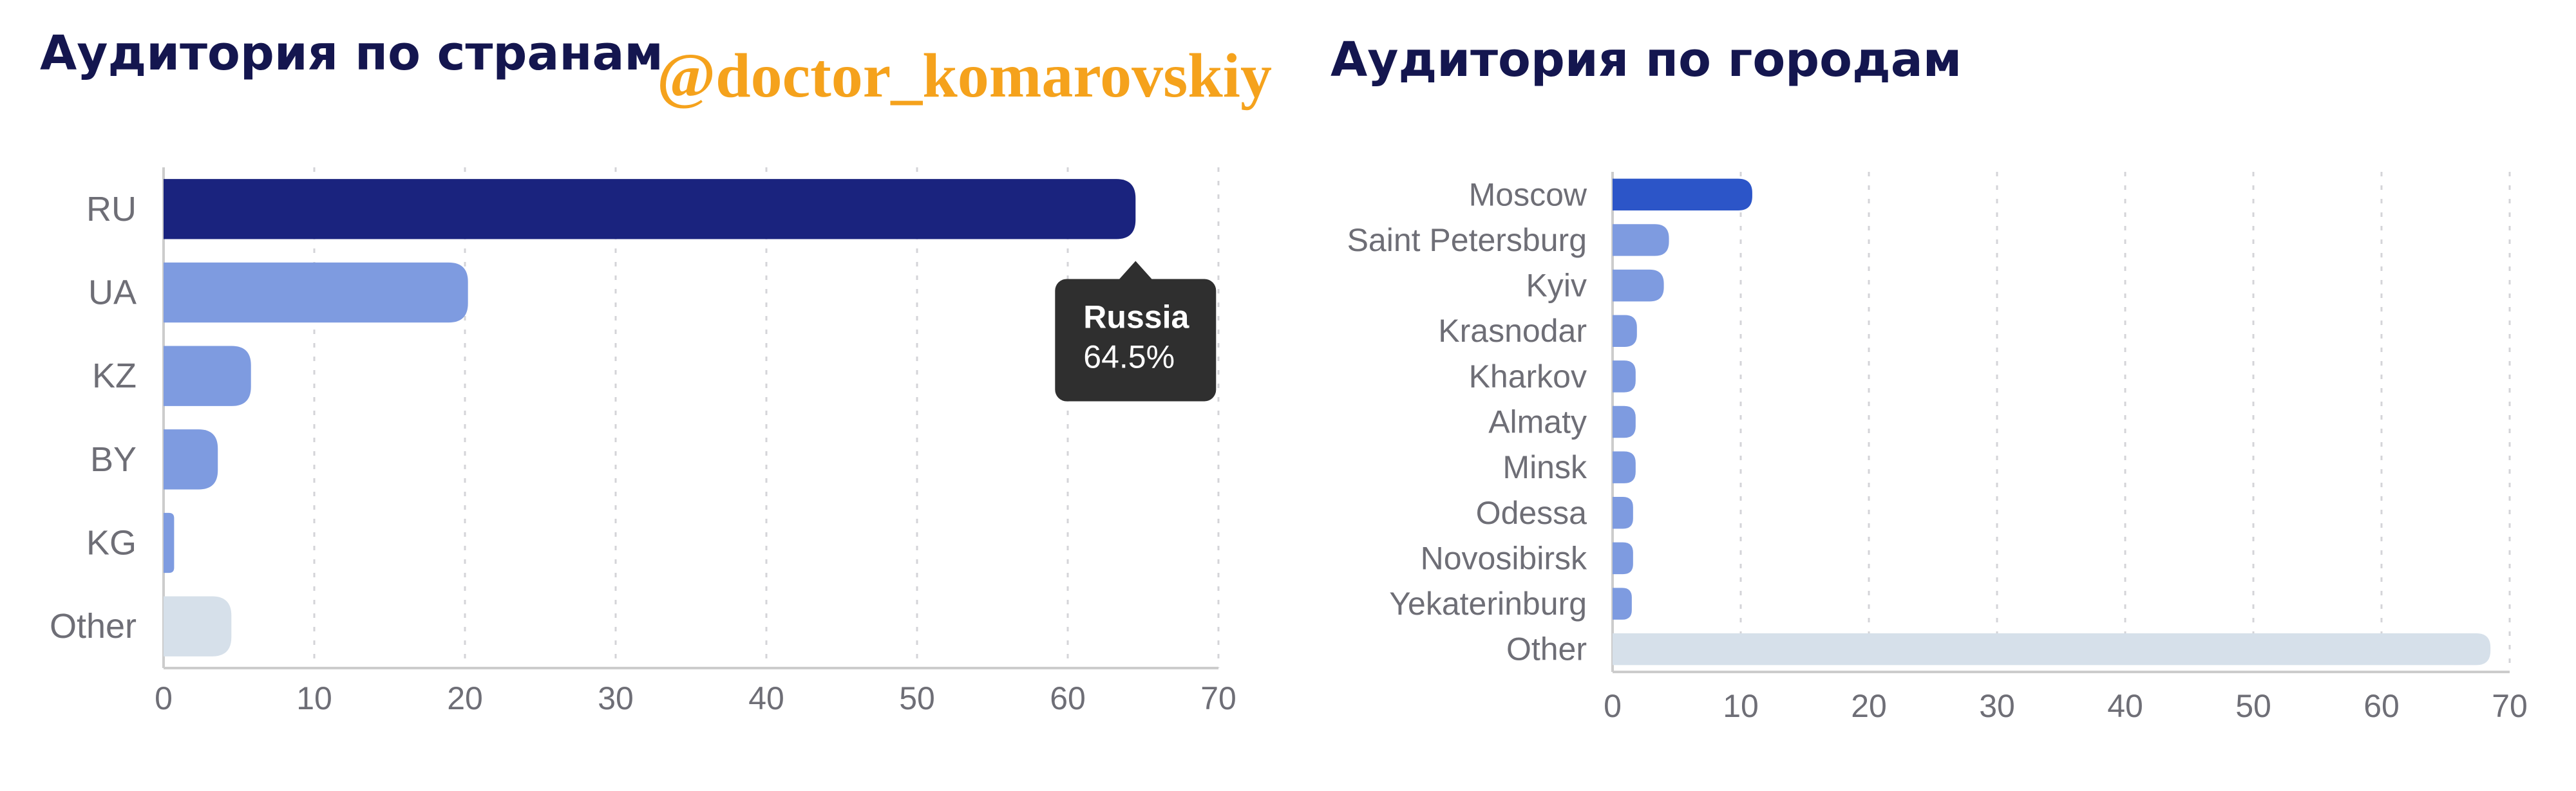 This screenshot has height=791, width=2576. I want to click on tooltip-title: Russia, so click(1136, 317).